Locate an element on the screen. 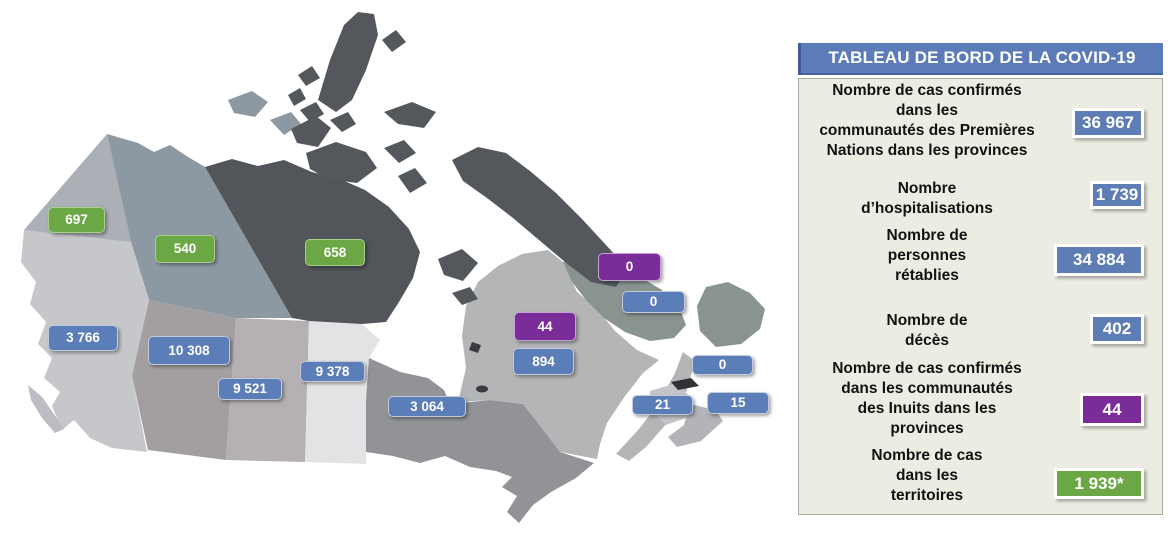 The width and height of the screenshot is (1170, 538). stat-value-territories-cases: 1 939* is located at coordinates (1099, 483).